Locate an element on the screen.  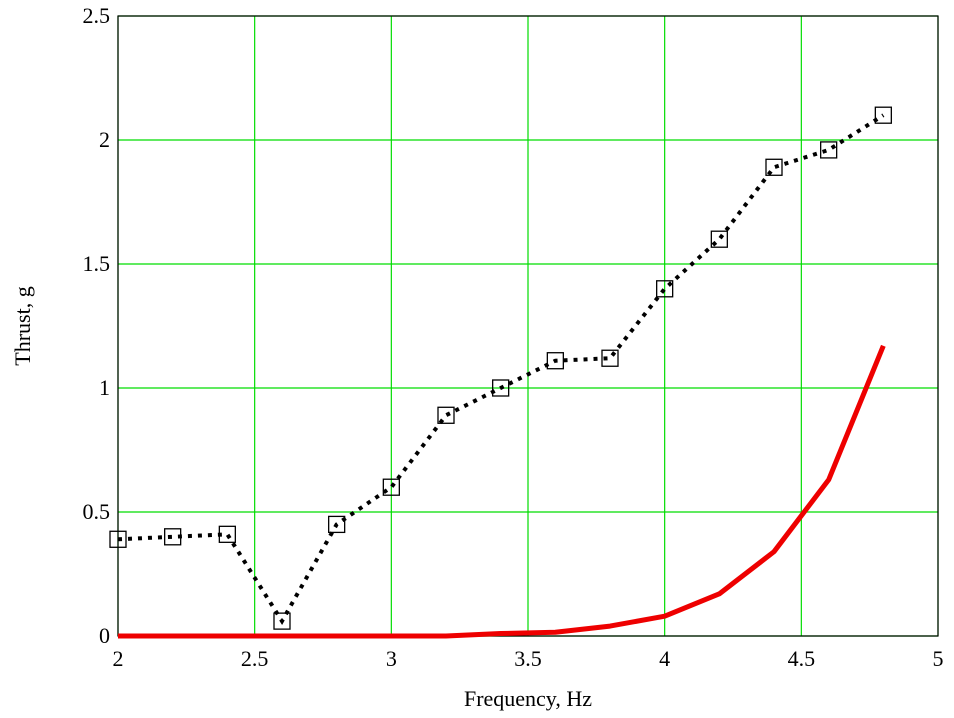
y-tick-label: 1 is located at coordinates (104, 387).